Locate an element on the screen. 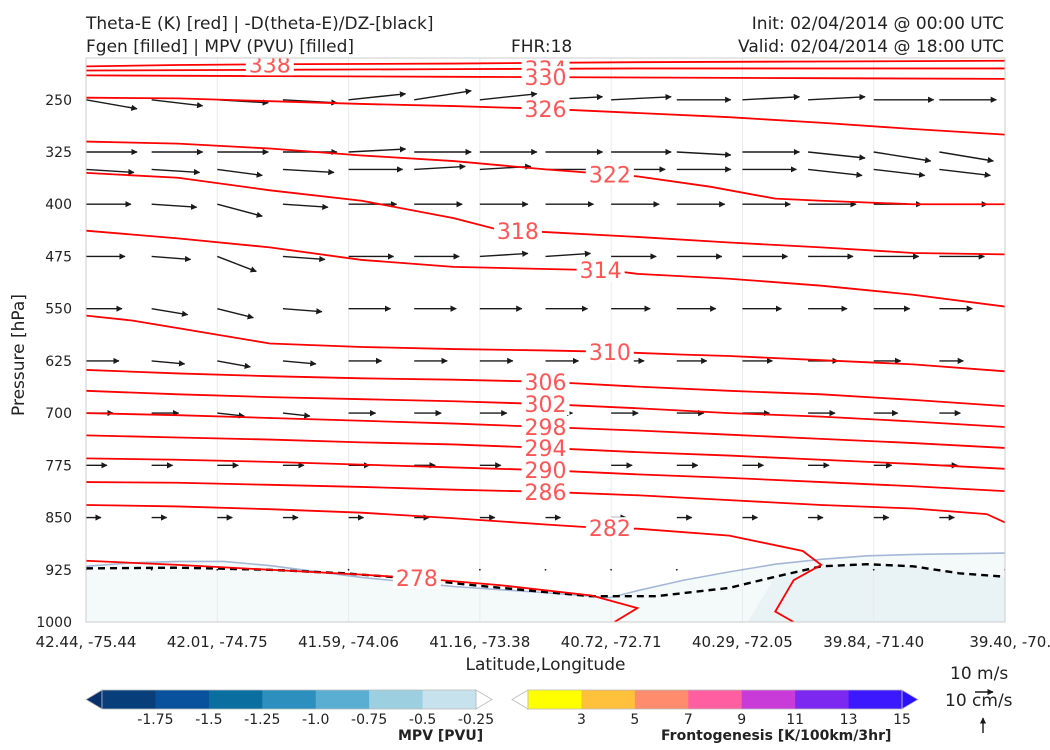 This screenshot has width=1050, height=750. mpv-colorbar-tick: -0.5 is located at coordinates (422, 720).